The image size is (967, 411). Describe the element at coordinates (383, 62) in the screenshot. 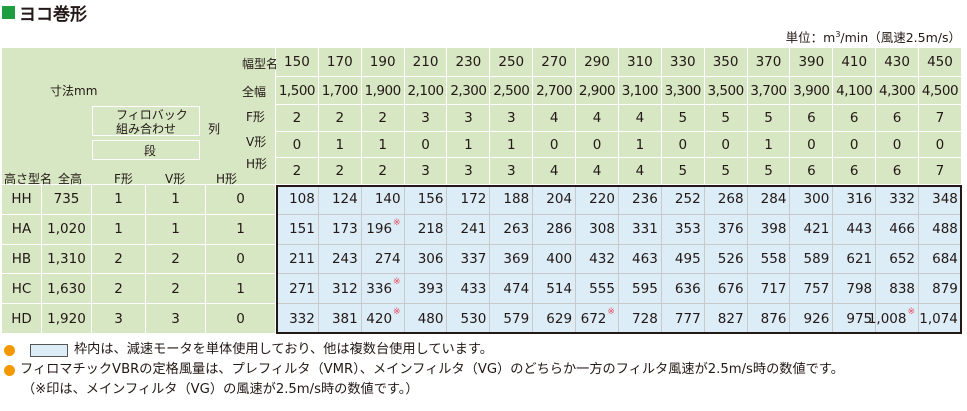

I see `width-model-cell: 190` at that location.